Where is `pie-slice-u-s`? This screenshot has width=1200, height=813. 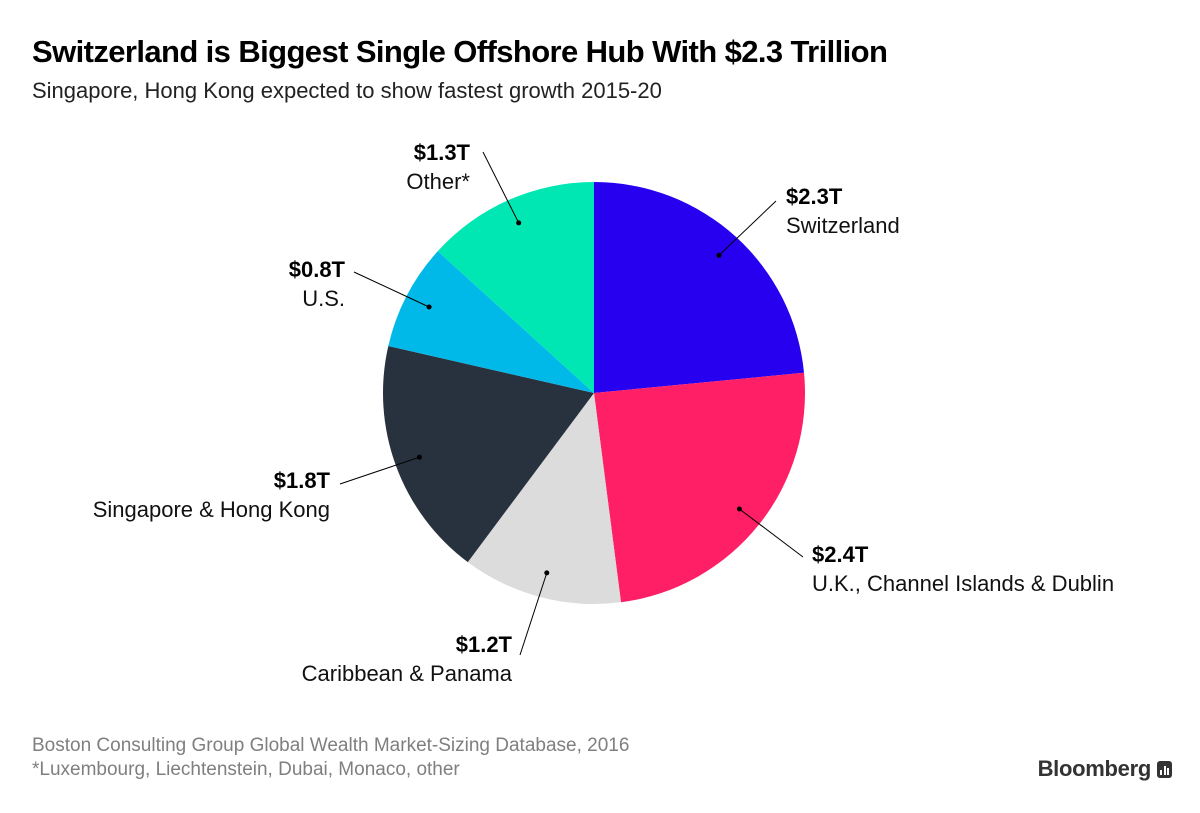 pie-slice-u-s is located at coordinates (491, 322).